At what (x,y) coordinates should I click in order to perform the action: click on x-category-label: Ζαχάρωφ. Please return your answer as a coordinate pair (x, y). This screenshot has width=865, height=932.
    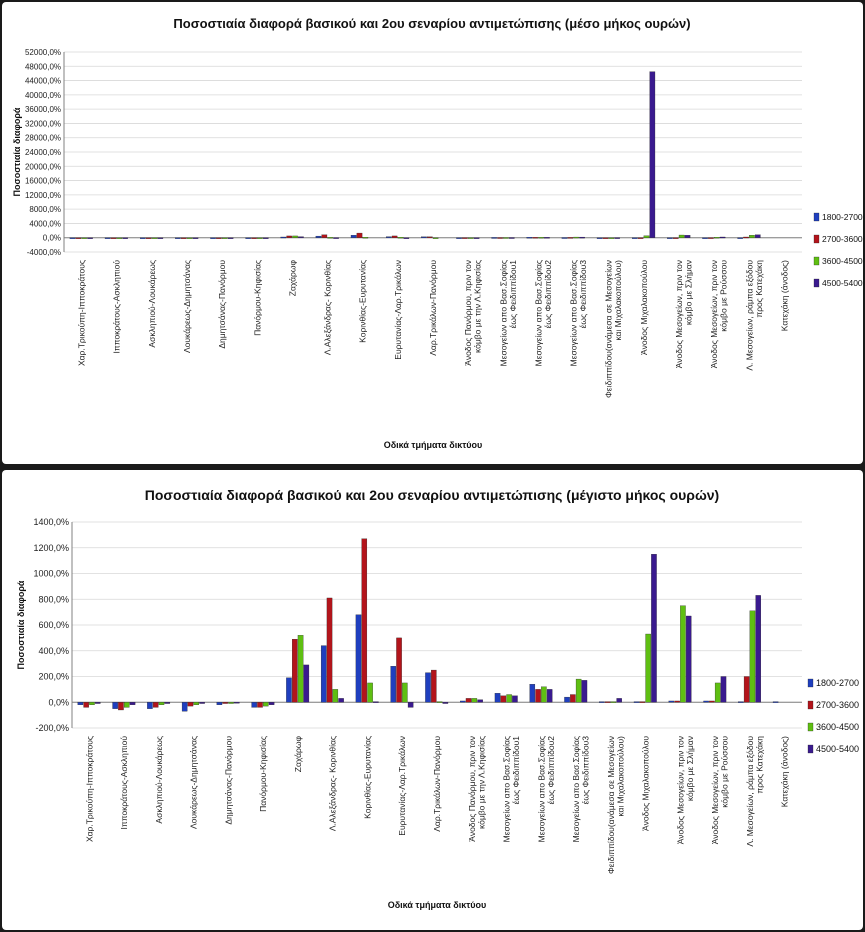
    Looking at the image, I should click on (298, 754).